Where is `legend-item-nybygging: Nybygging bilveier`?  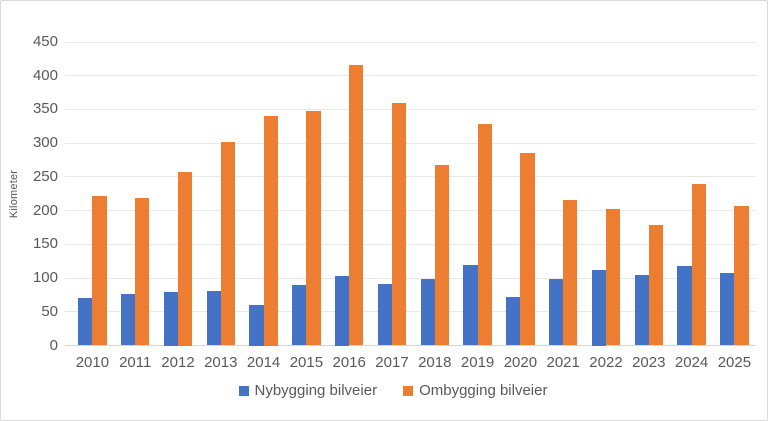 legend-item-nybygging: Nybygging bilveier is located at coordinates (308, 390).